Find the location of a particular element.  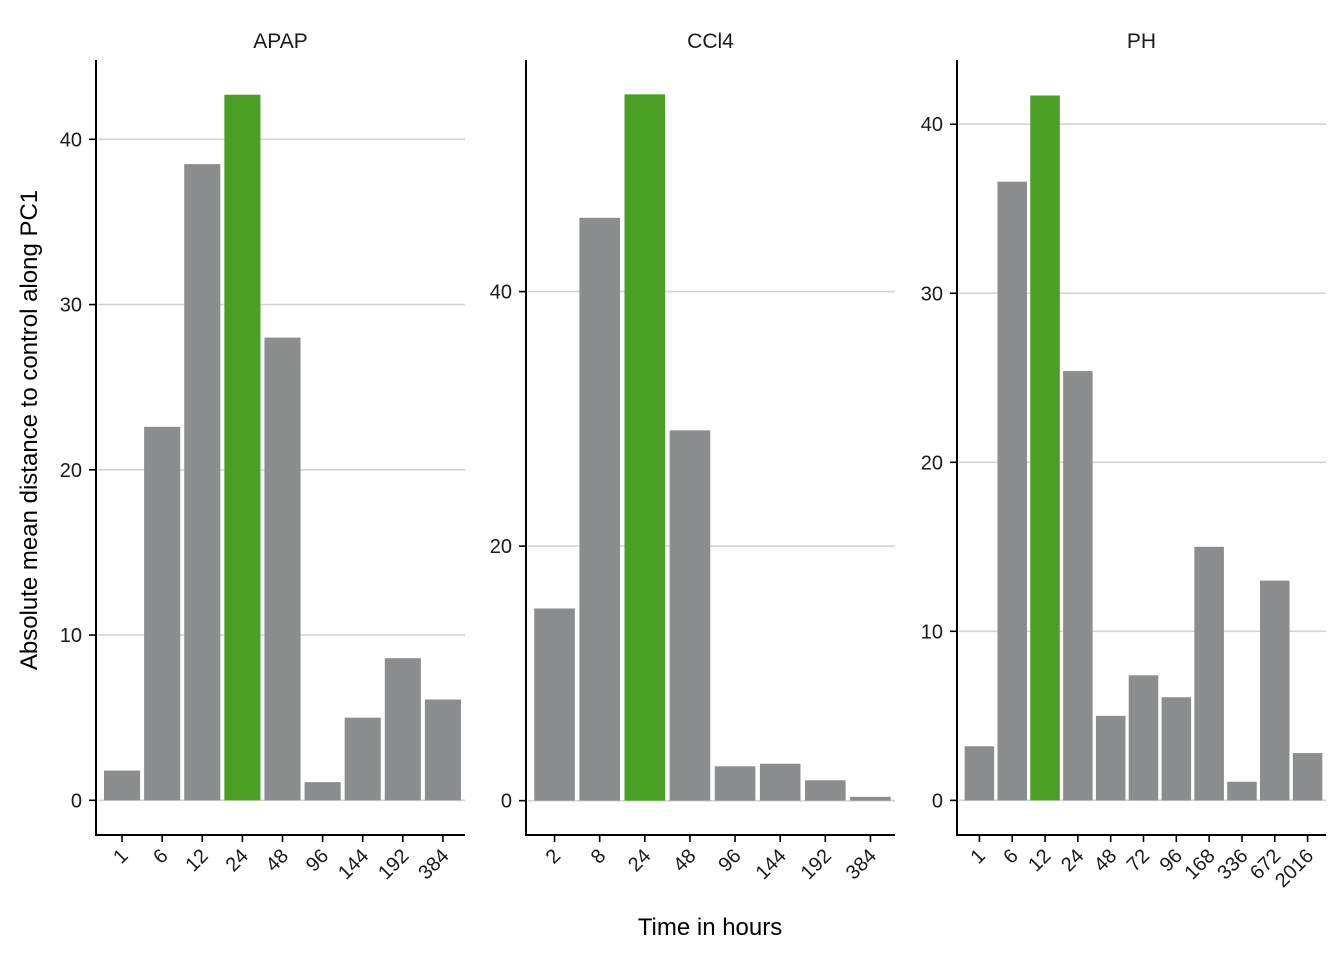

x-tick-label: 336 is located at coordinates (1232, 864).